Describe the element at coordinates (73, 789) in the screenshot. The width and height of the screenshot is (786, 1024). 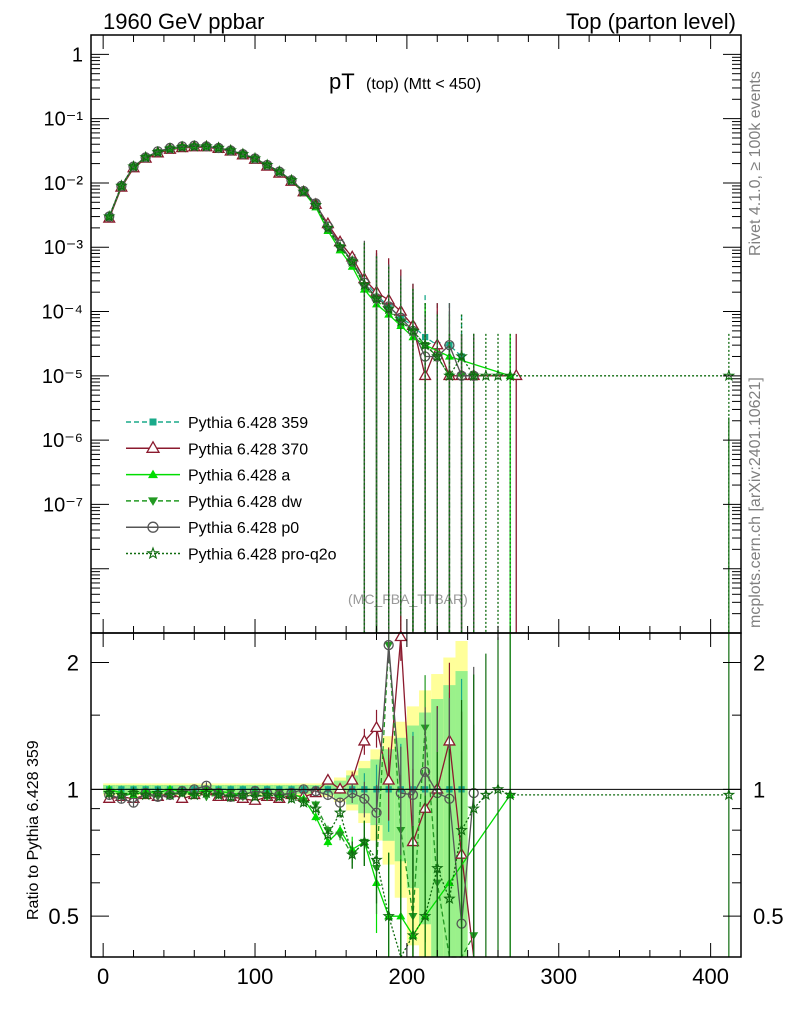
I see `ratio-y-tick-label: 1` at that location.